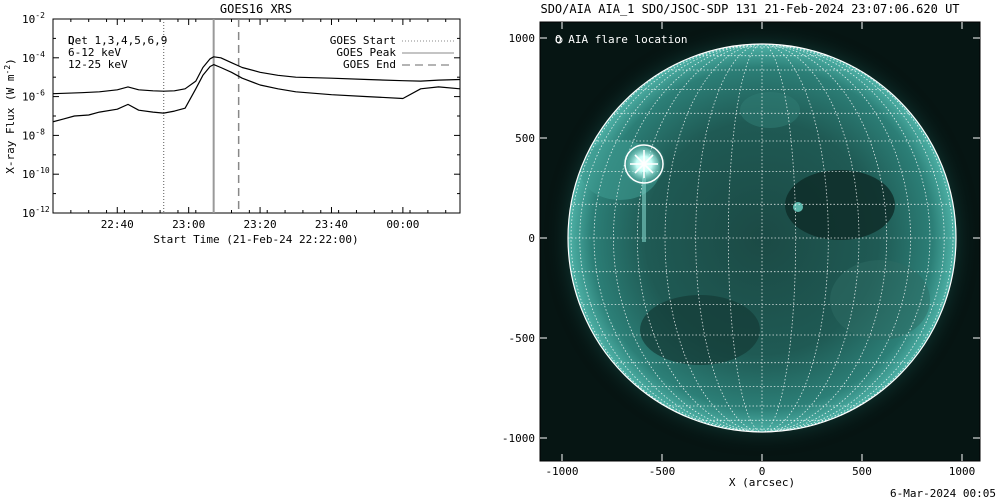  Describe the element at coordinates (98, 64) in the screenshot. I see `legend-12-25-kev: 12-25 keV` at that location.